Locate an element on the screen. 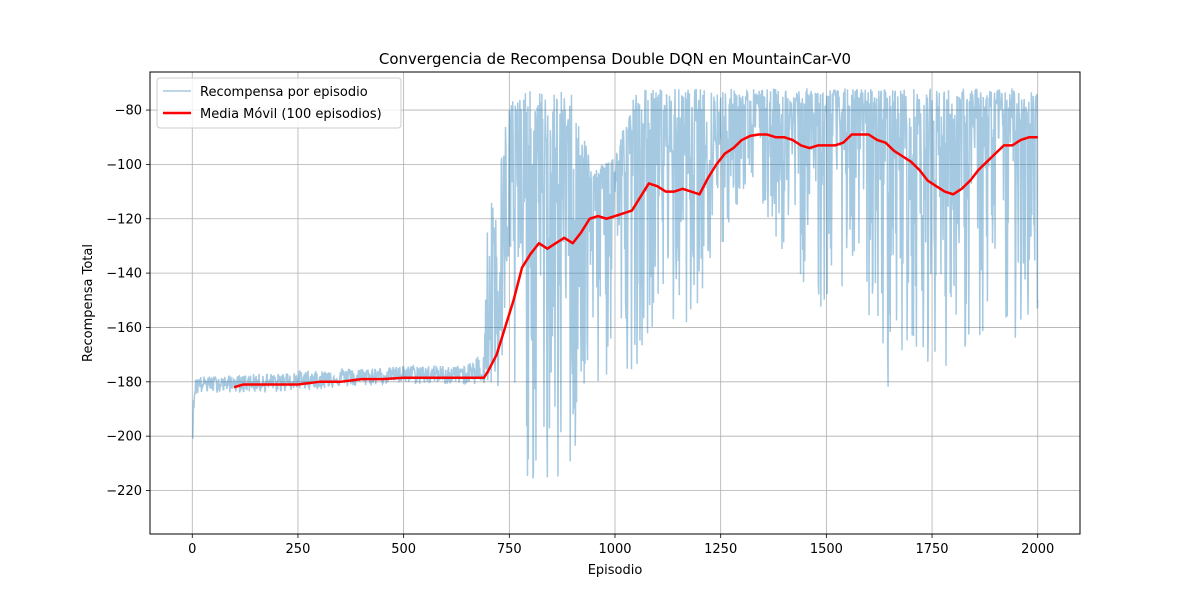 The height and width of the screenshot is (604, 1200). y-tick-label: −160 is located at coordinates (124, 328).